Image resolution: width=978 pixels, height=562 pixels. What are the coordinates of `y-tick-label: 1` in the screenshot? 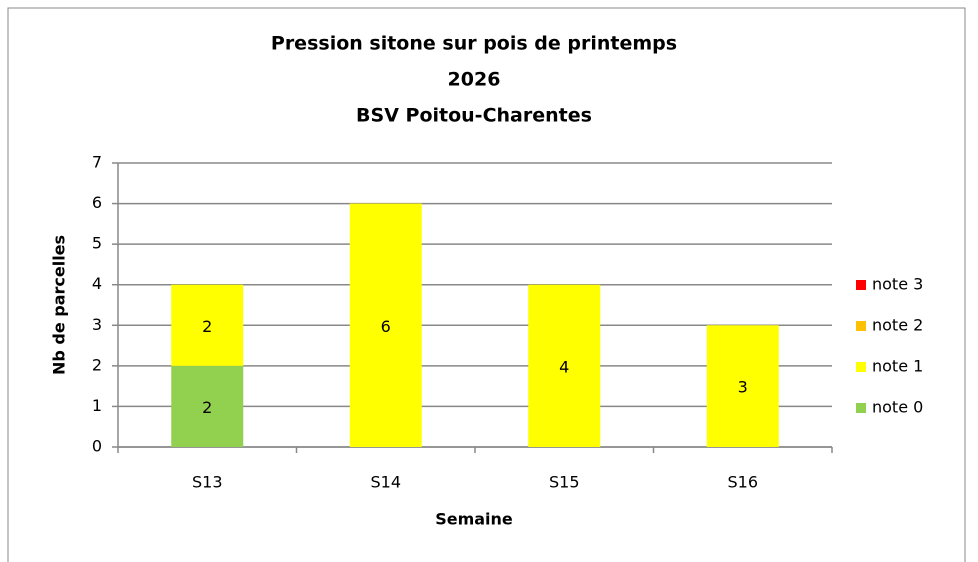 It's located at (97, 405).